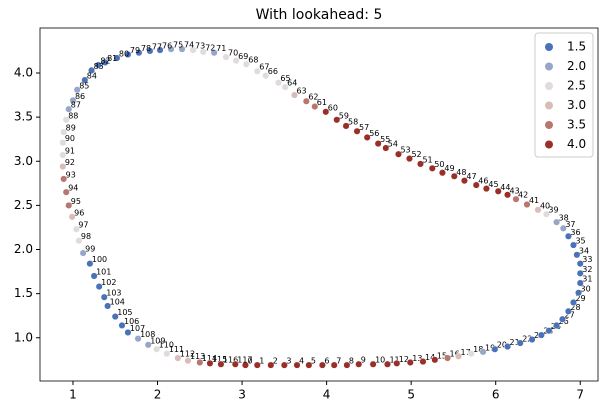 The height and width of the screenshot is (415, 612). What do you see at coordinates (243, 56) in the screenshot?
I see `point-label: 69` at bounding box center [243, 56].